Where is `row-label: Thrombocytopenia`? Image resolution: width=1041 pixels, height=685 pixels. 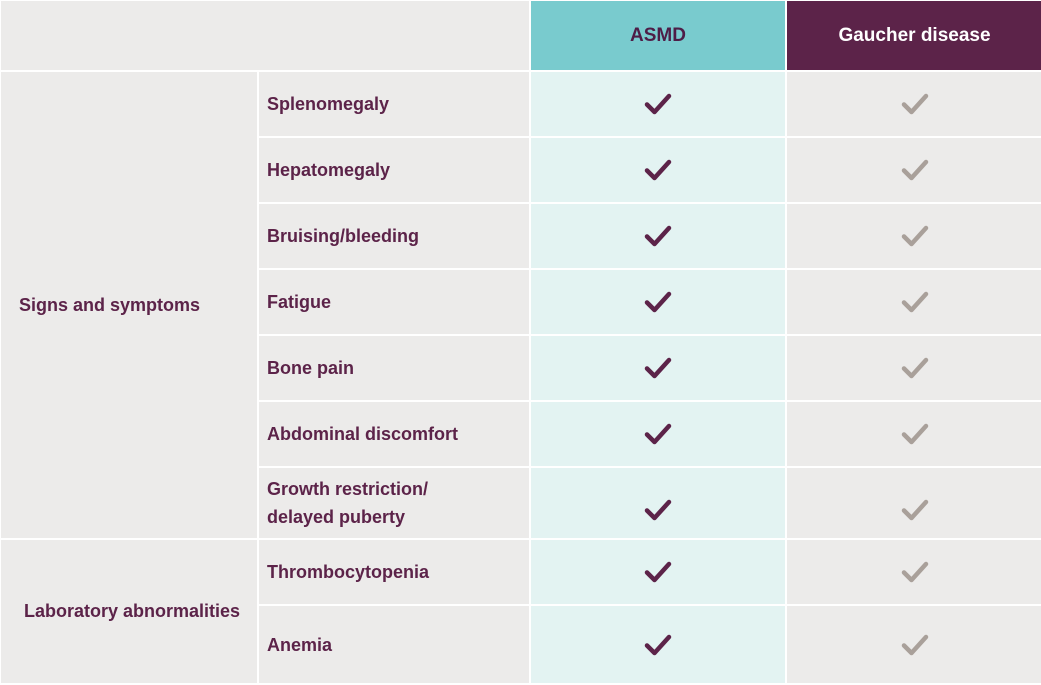
row-label: Thrombocytopenia is located at coordinates (394, 572).